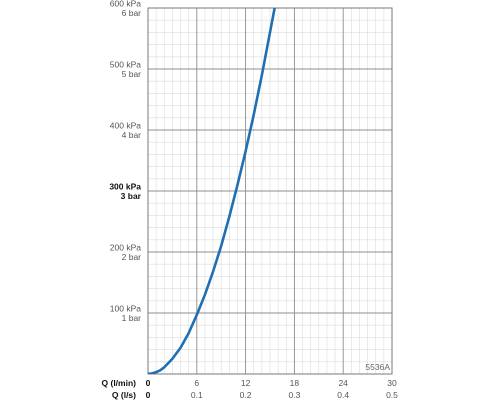 The image size is (500, 400). What do you see at coordinates (119, 383) in the screenshot?
I see `x-axis-name-lmin: Q (l/min)` at bounding box center [119, 383].